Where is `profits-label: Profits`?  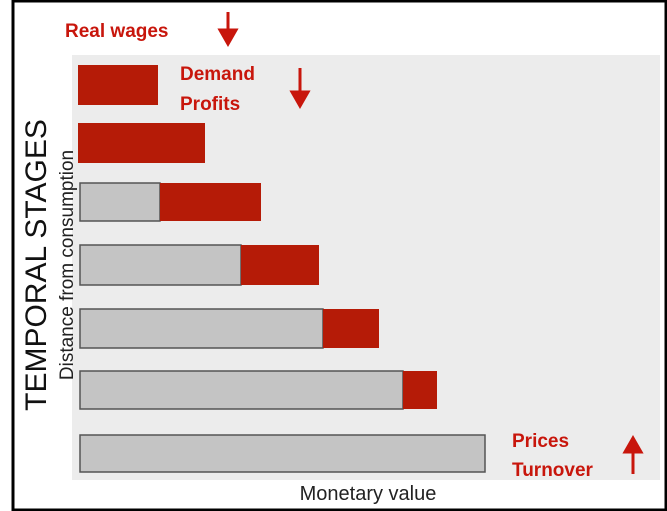
profits-label: Profits is located at coordinates (210, 104).